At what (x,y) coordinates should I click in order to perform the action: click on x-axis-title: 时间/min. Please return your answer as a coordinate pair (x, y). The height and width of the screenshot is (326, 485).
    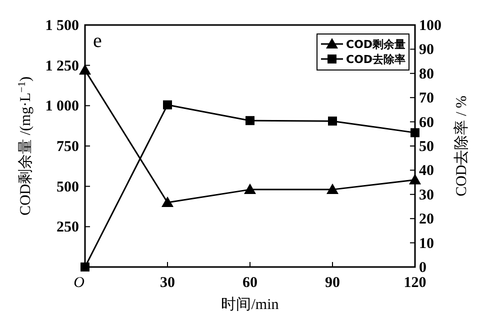
    Looking at the image, I should click on (250, 304).